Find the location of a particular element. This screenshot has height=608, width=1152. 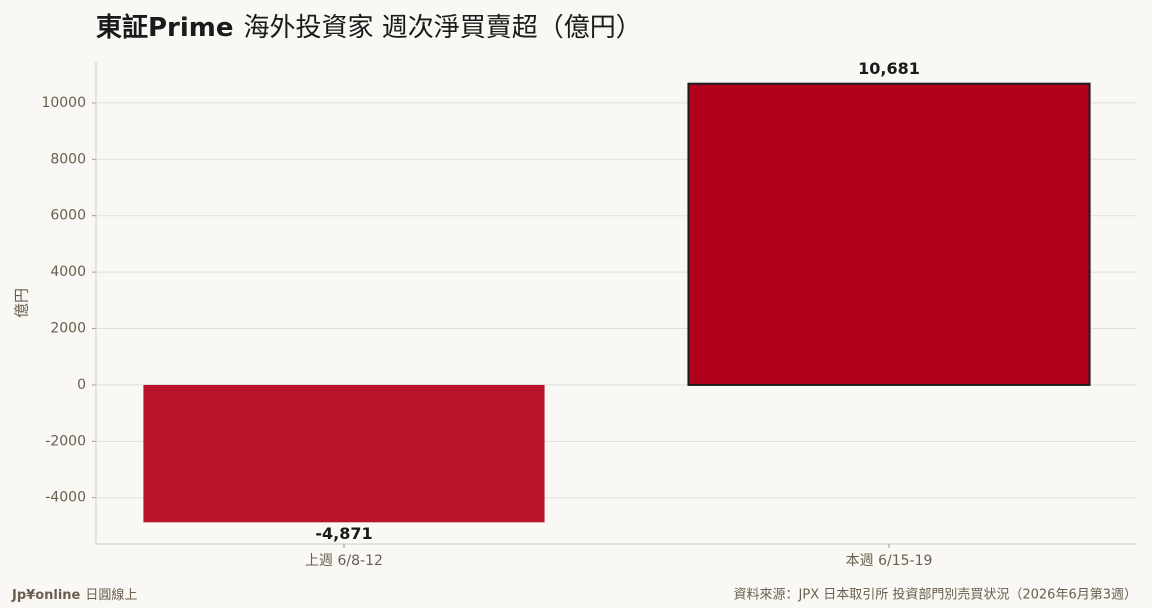

y-axis-label: 億円 is located at coordinates (22, 303).